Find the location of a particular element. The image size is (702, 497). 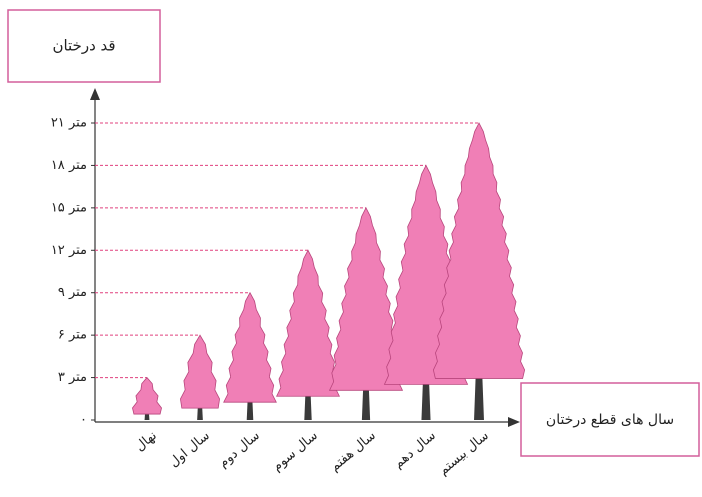

chart-title: قد درختان is located at coordinates (83, 46).